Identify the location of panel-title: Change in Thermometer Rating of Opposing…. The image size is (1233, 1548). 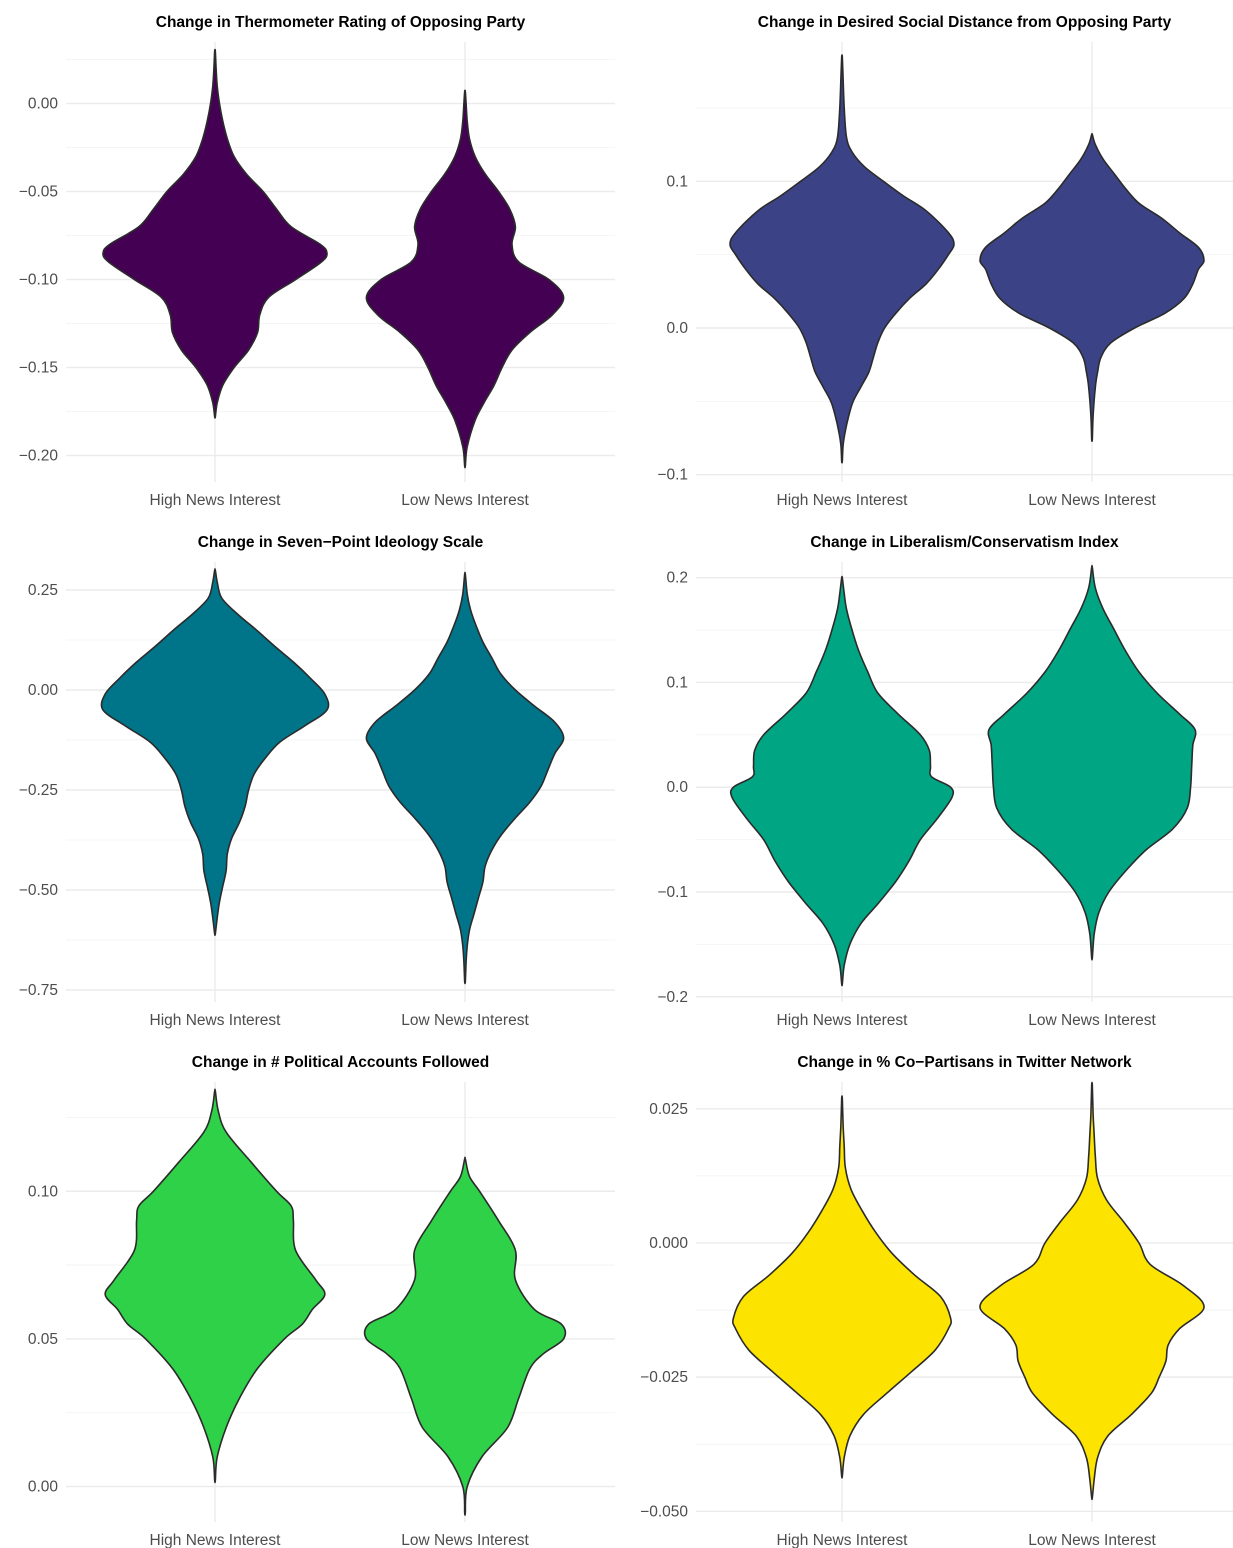
(341, 22).